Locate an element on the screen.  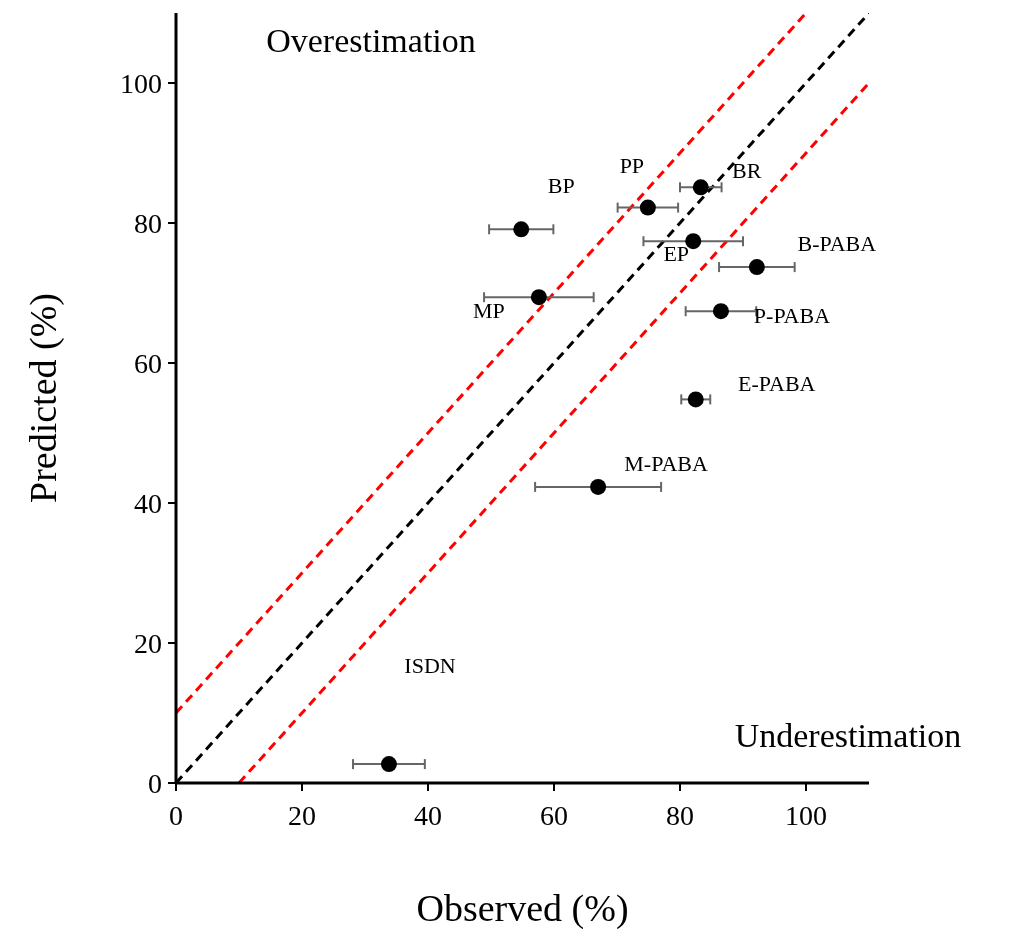
x-tick-label: 80 is located at coordinates (680, 815).